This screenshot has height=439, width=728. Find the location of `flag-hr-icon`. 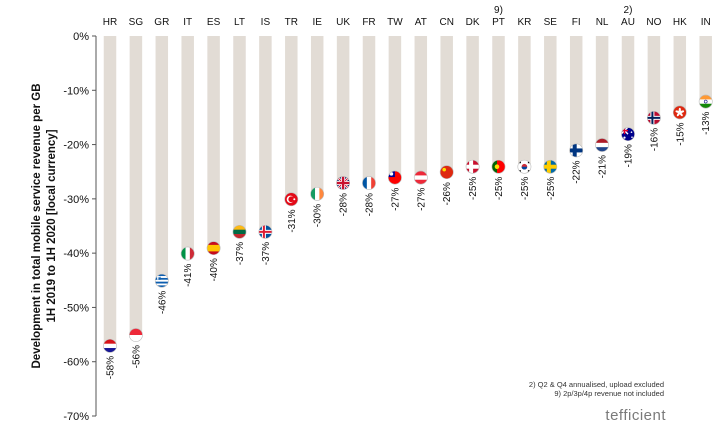

flag-hr-icon is located at coordinates (110, 345).